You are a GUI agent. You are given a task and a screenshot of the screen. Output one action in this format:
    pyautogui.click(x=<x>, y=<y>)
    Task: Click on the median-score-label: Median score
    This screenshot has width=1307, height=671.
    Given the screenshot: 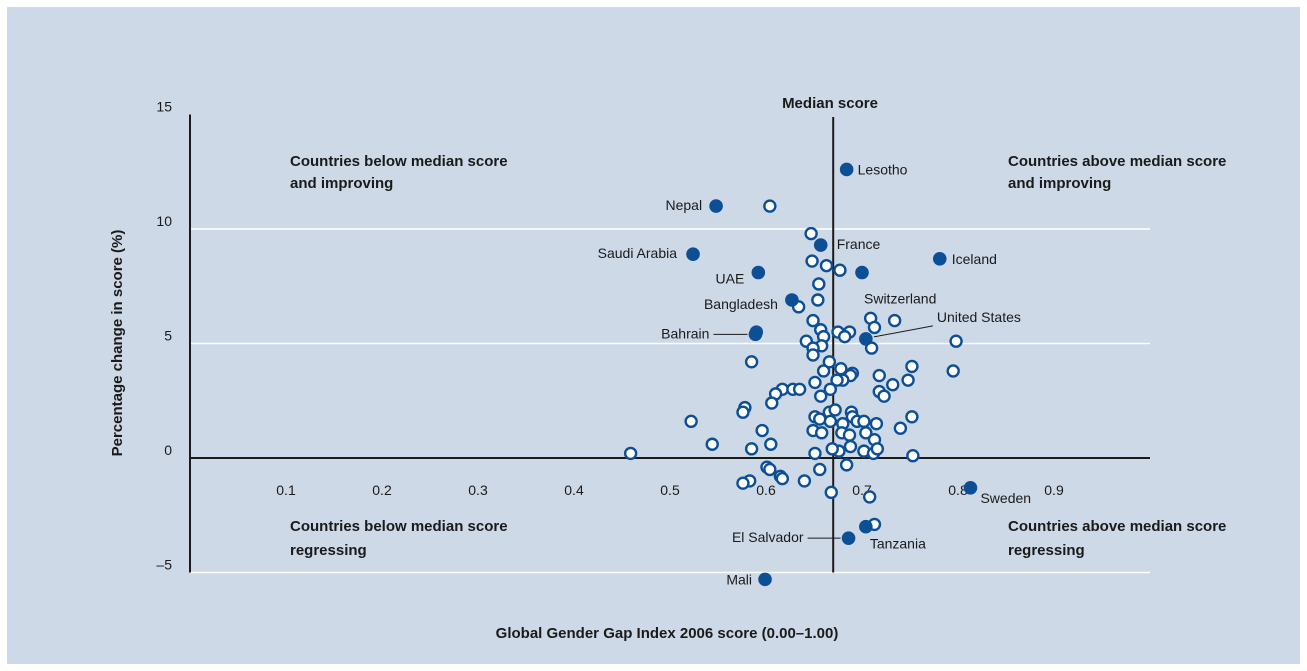 What is the action you would take?
    pyautogui.click(x=830, y=103)
    